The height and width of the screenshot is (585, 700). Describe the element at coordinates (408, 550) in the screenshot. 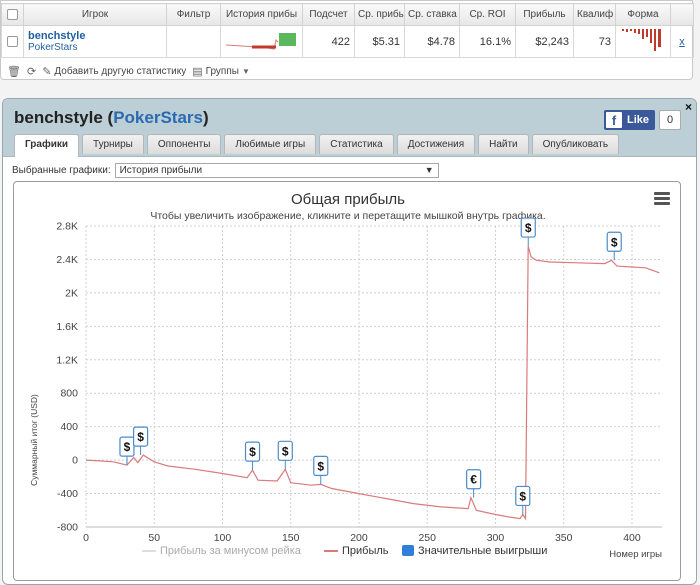

I see `legend-symbol-big-wins` at that location.